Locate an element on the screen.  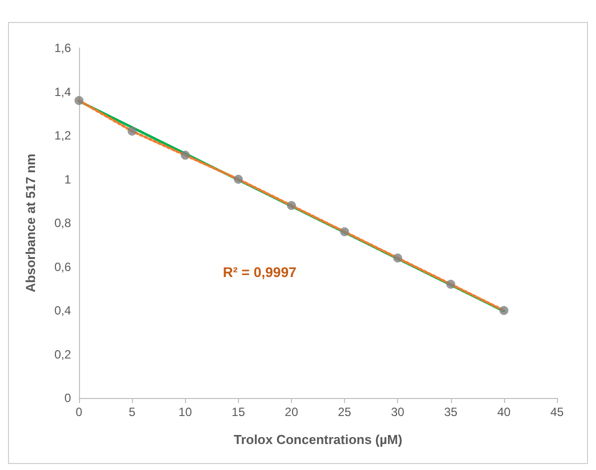
y-tick-label: 0,2 is located at coordinates (63, 354).